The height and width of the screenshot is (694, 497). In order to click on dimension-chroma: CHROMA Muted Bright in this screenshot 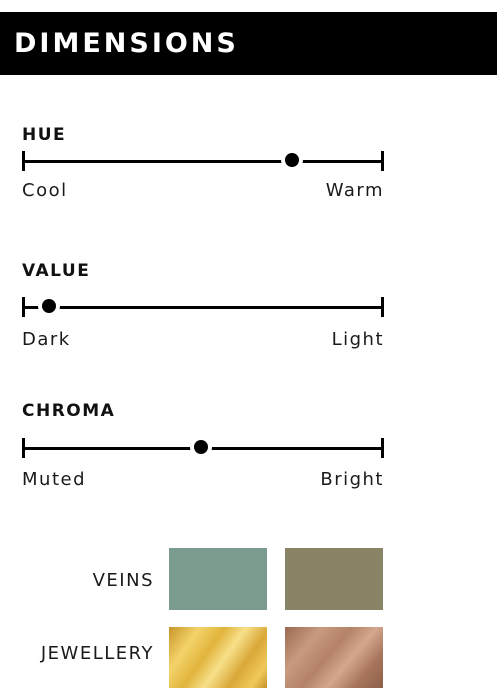, I will do `click(203, 445)`.